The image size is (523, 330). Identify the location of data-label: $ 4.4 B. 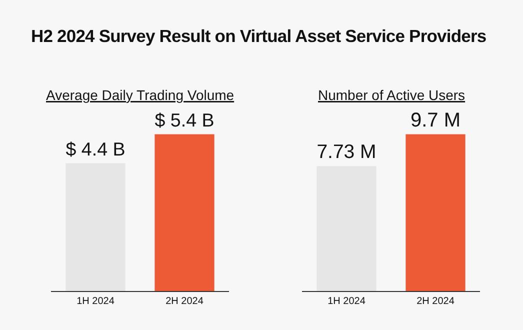
(96, 149).